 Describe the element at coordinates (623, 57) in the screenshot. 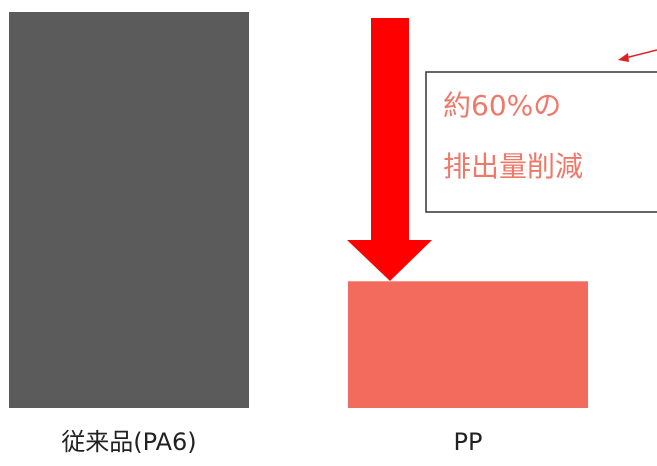

I see `callout-pointer-arrowhead` at that location.